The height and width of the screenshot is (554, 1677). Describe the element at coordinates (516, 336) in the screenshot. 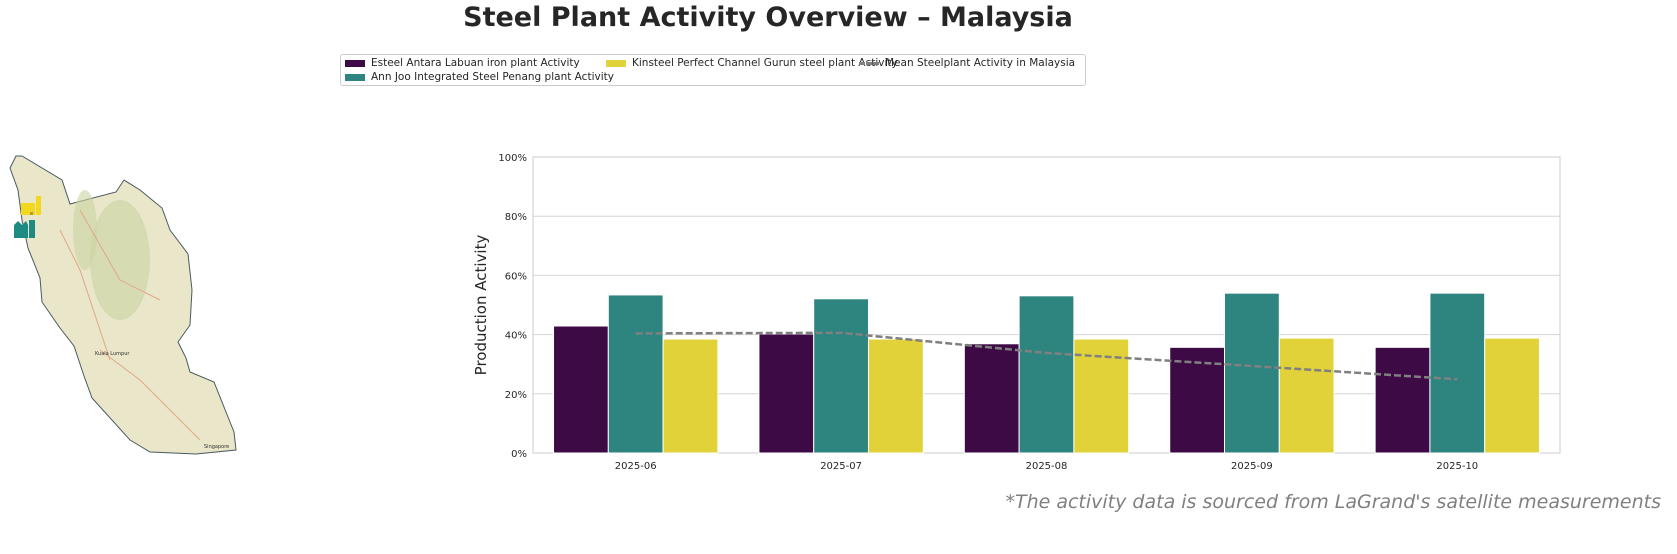

I see `y-tick-label: 40%` at that location.